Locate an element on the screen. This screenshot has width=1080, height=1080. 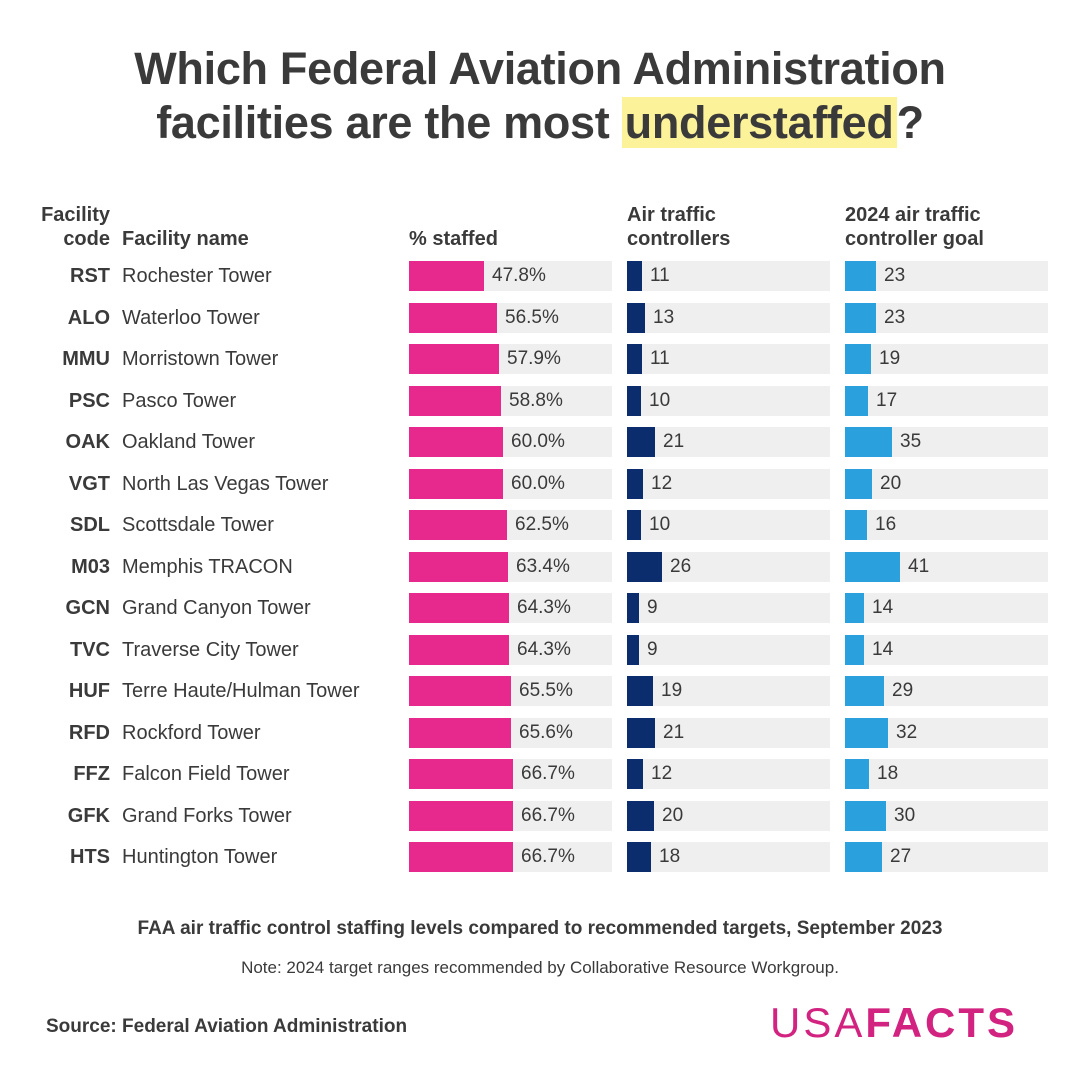
header-goal-line-2: controller goal is located at coordinates (914, 239).